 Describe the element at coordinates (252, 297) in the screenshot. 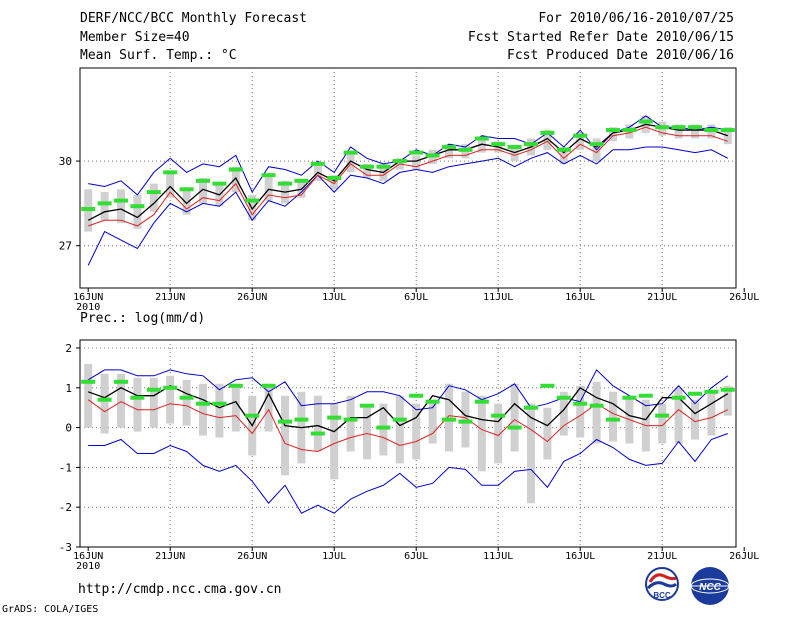

I see `panel1-x-tick-label: 26JUN` at that location.